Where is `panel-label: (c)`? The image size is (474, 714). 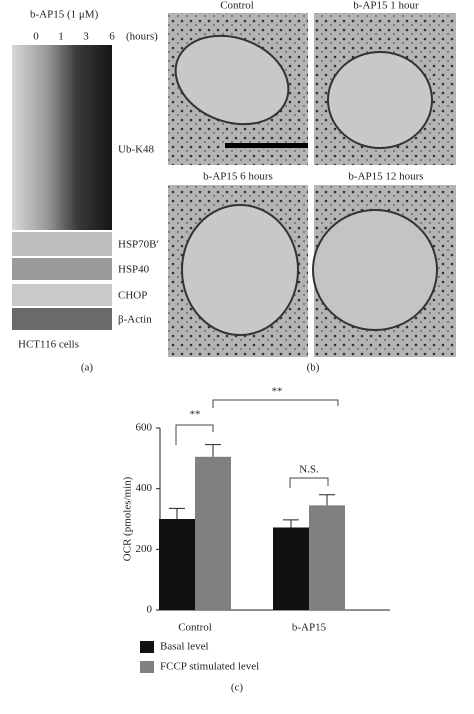 panel-label: (c) is located at coordinates (237, 688).